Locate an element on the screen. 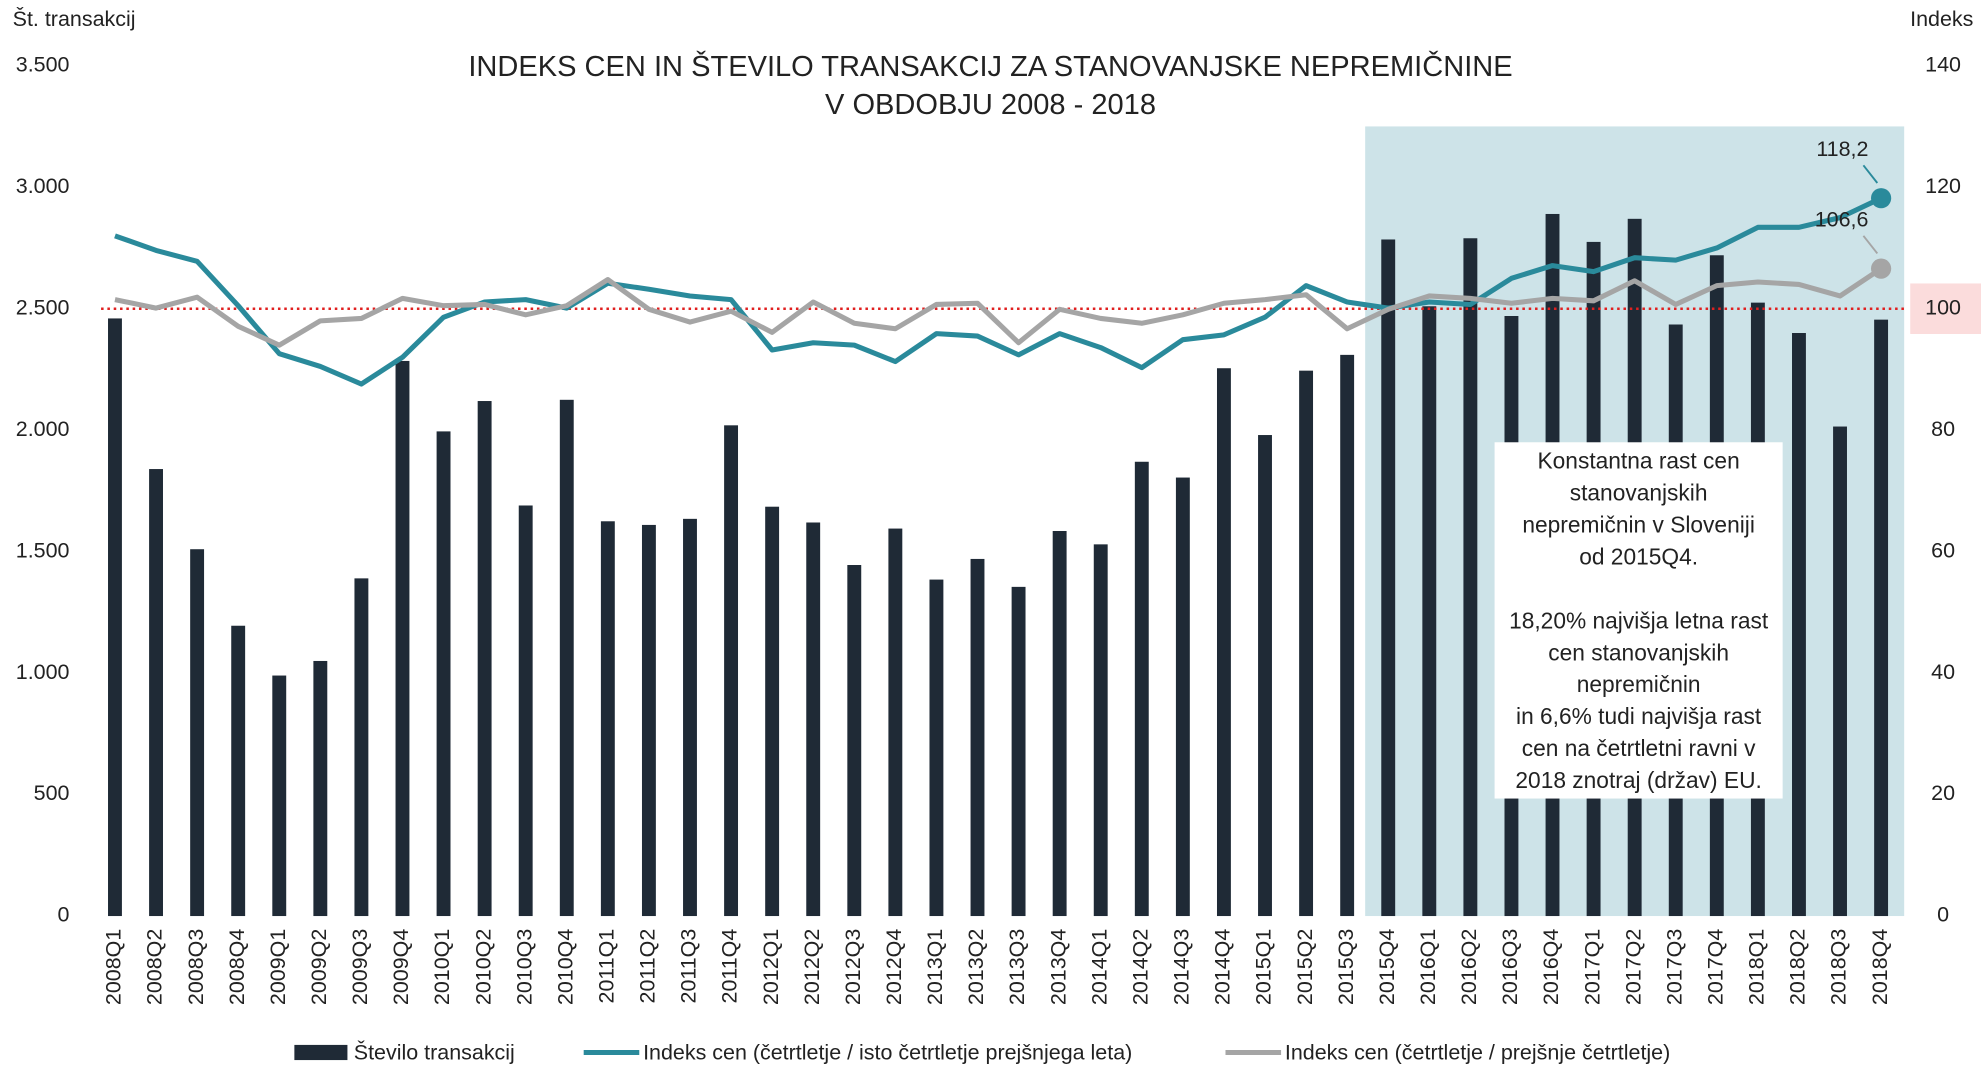 This screenshot has height=1069, width=1981. x-tick-label: 2016Q1 is located at coordinates (1428, 967).